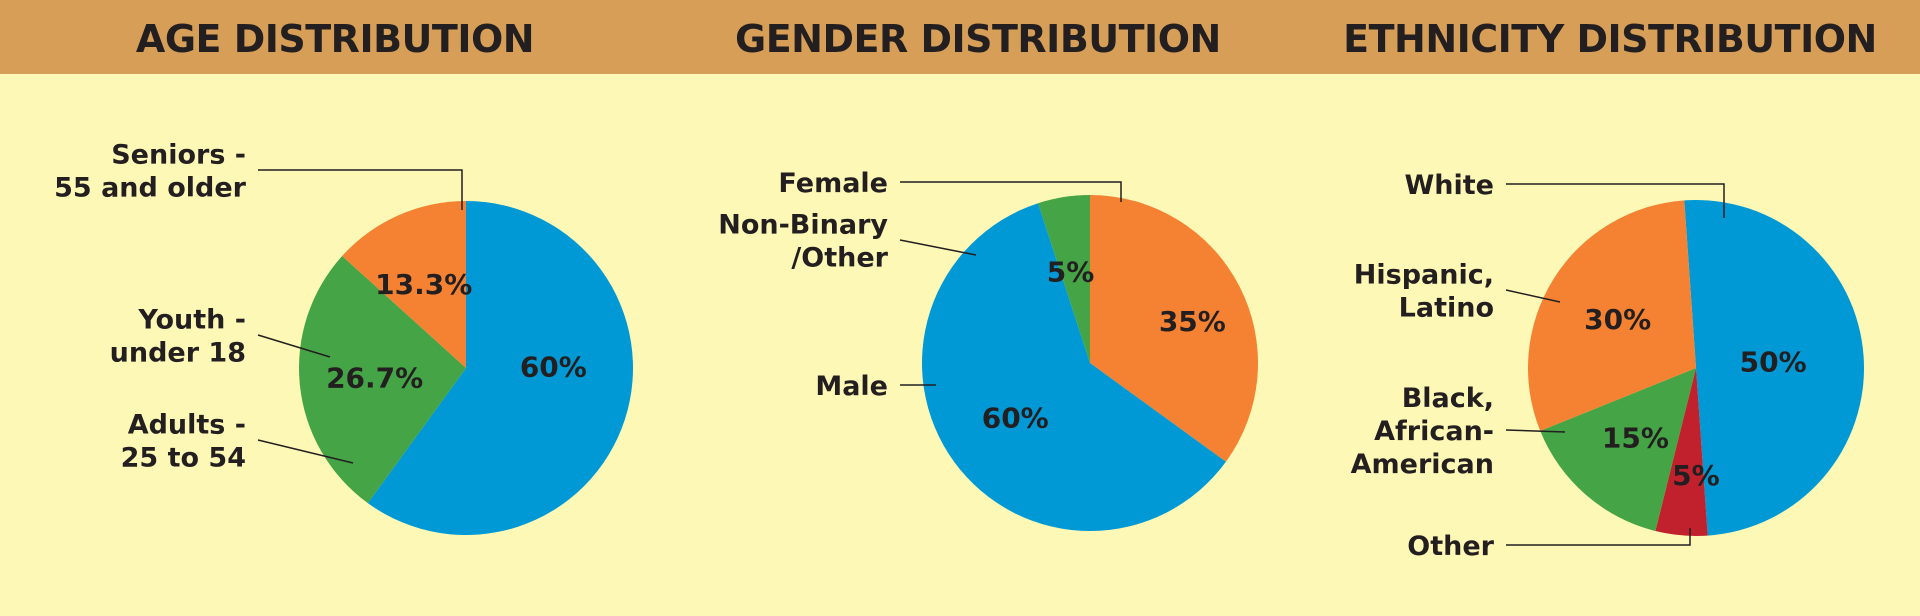 The height and width of the screenshot is (616, 1920). What do you see at coordinates (851, 386) in the screenshot?
I see `legend-label-male: Male` at bounding box center [851, 386].